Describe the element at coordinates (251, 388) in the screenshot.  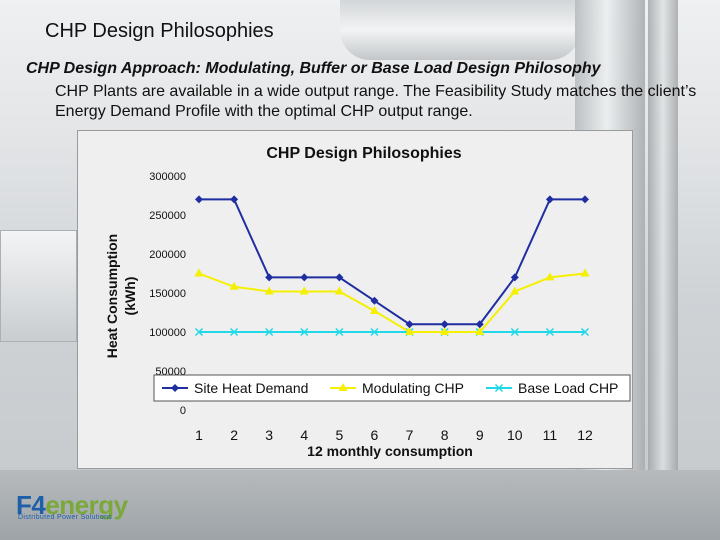
I see `legend-label: Site Heat Demand` at that location.